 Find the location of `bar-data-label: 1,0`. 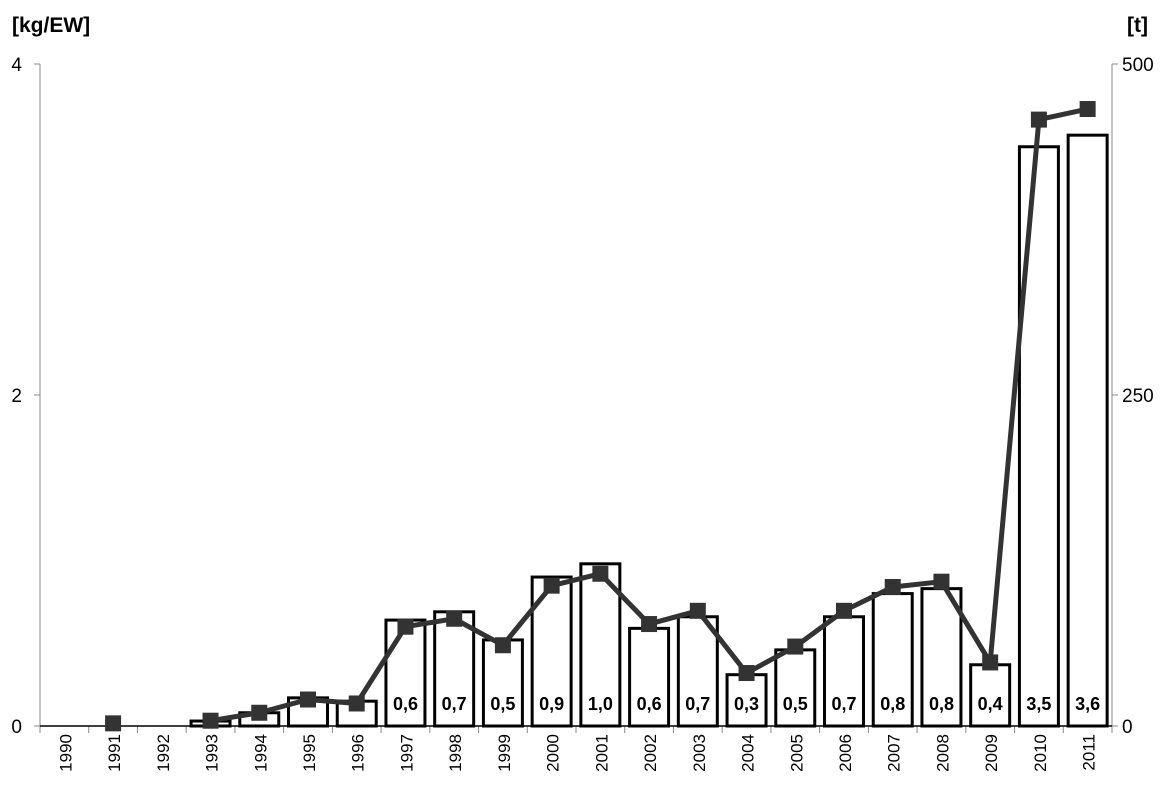

bar-data-label: 1,0 is located at coordinates (600, 704).